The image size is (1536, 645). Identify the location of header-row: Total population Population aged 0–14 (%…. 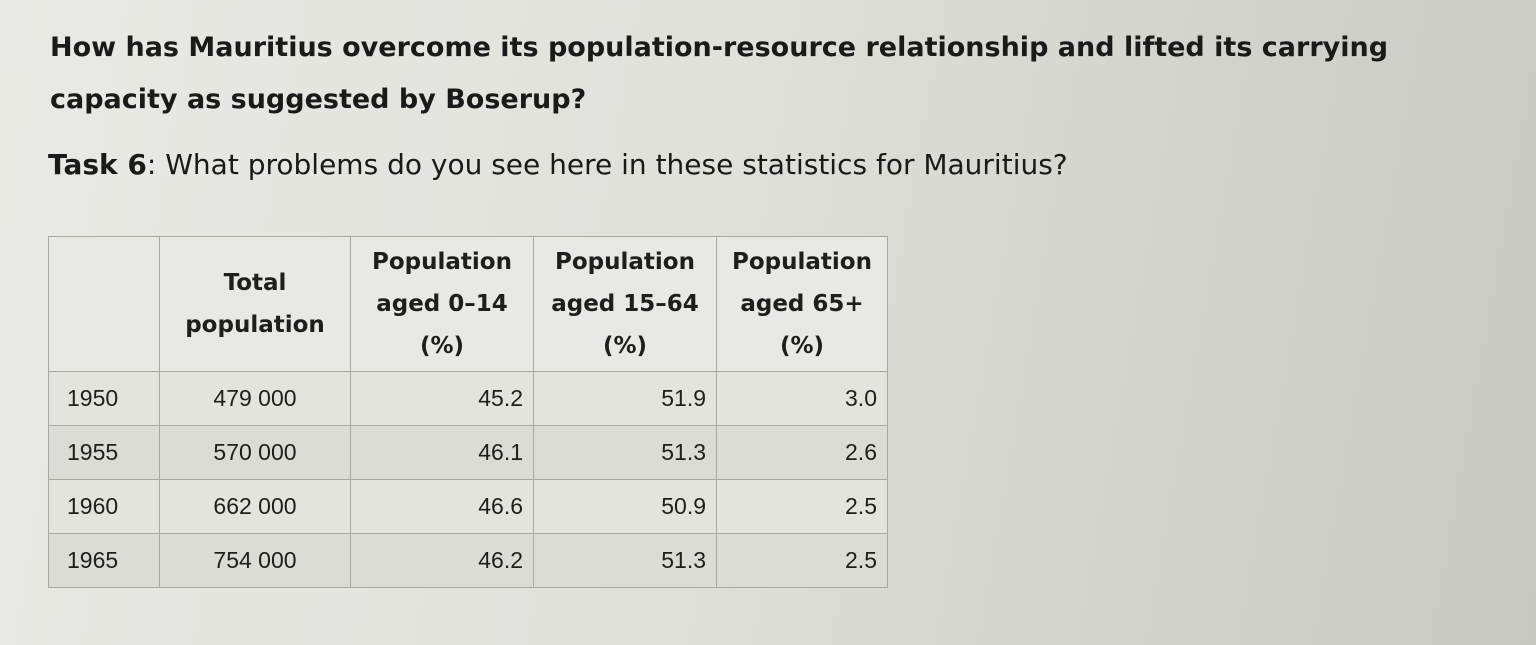
(468, 304).